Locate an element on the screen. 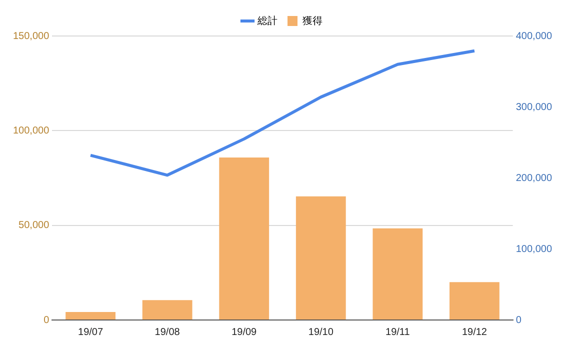  legend-label: 総計 is located at coordinates (267, 20).